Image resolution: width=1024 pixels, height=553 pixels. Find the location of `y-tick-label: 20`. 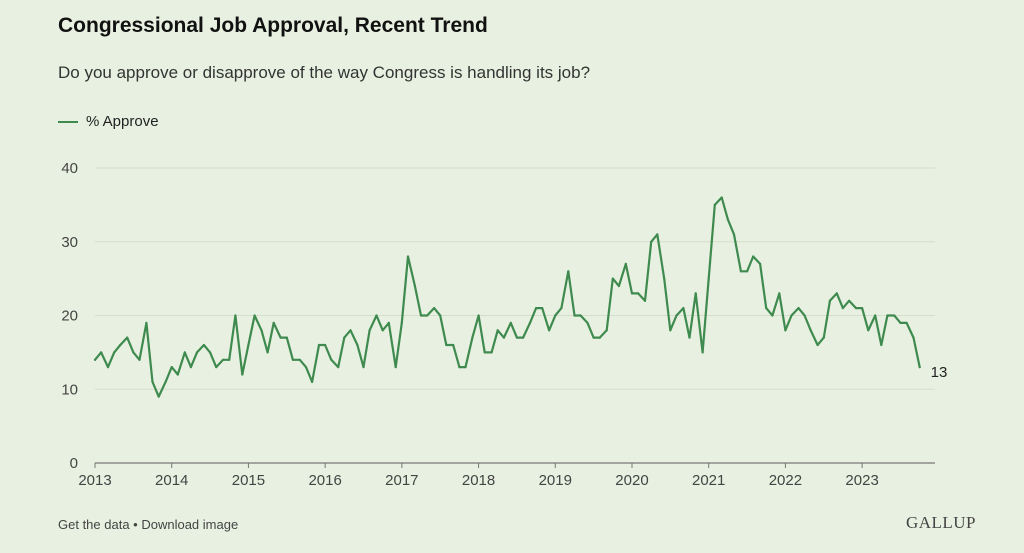

y-tick-label: 20 is located at coordinates (69, 316).